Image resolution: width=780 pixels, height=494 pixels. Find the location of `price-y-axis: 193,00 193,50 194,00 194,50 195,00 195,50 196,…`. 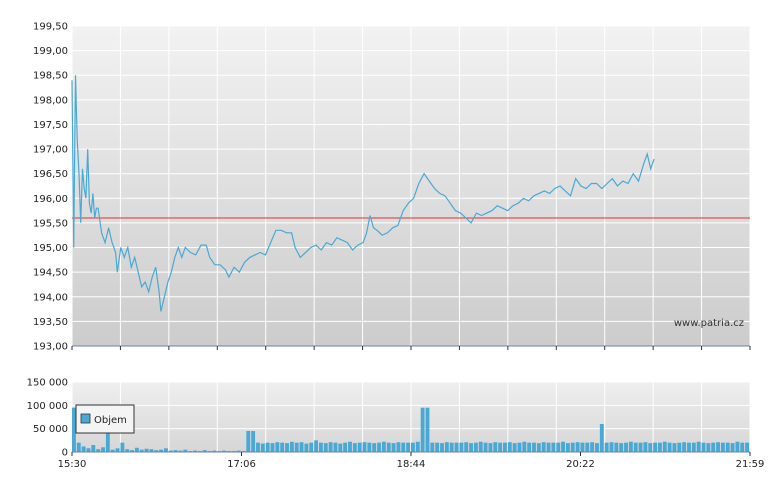

price-y-axis: 193,00 193,50 194,00 194,50 195,00 195,50 196,… is located at coordinates (50, 187).